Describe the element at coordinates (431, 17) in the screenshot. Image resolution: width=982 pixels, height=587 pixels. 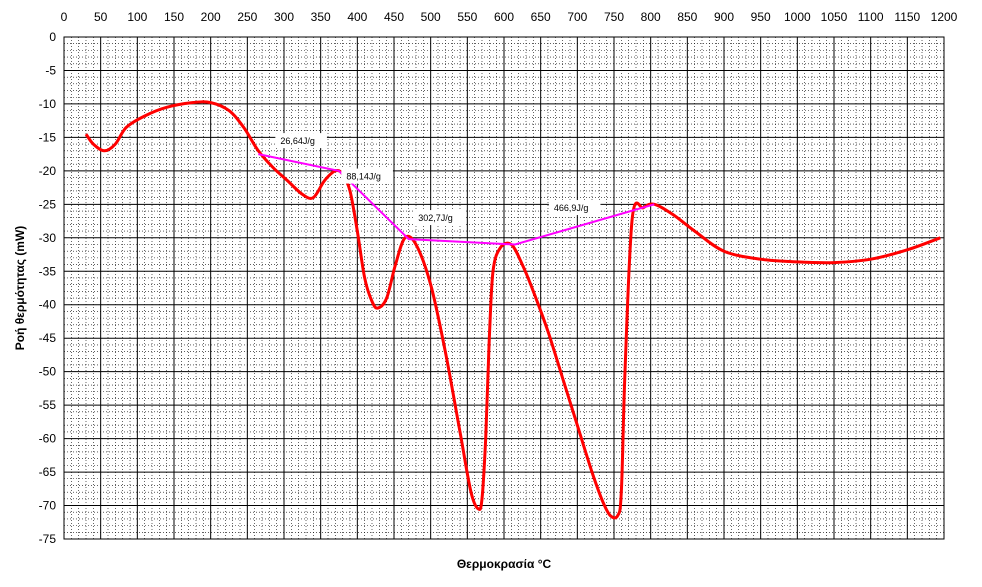
I see `x-tick-label: 500` at that location.